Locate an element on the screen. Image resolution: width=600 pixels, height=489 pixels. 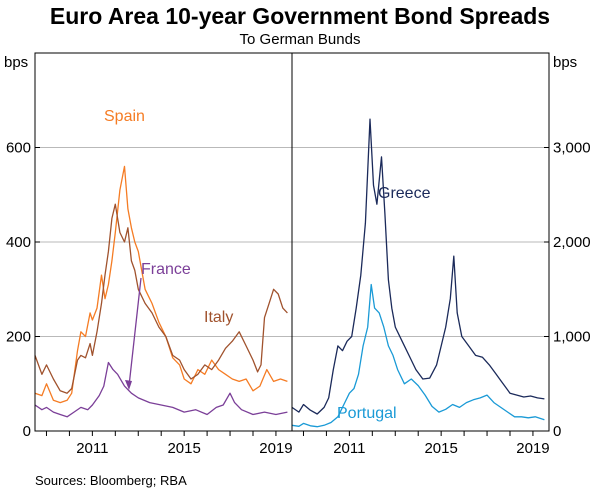
left-unit-label: bps is located at coordinates (16, 62).